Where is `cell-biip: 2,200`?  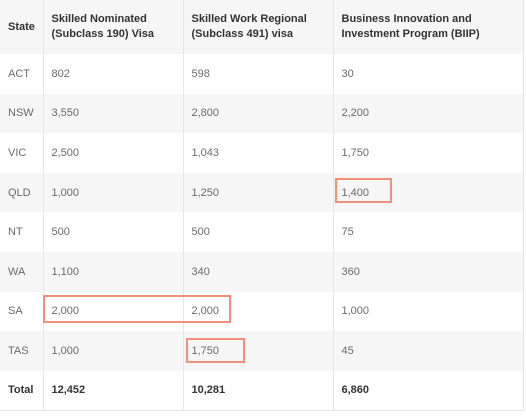
cell-biip: 2,200 is located at coordinates (428, 113).